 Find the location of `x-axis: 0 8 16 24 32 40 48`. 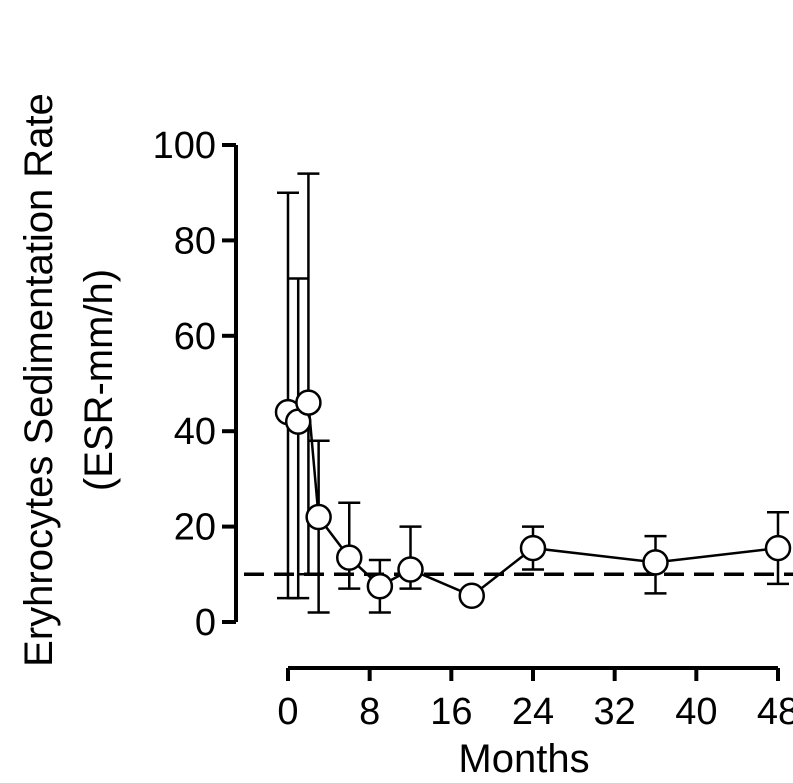

x-axis: 0 8 16 24 32 40 48 is located at coordinates (535, 699).